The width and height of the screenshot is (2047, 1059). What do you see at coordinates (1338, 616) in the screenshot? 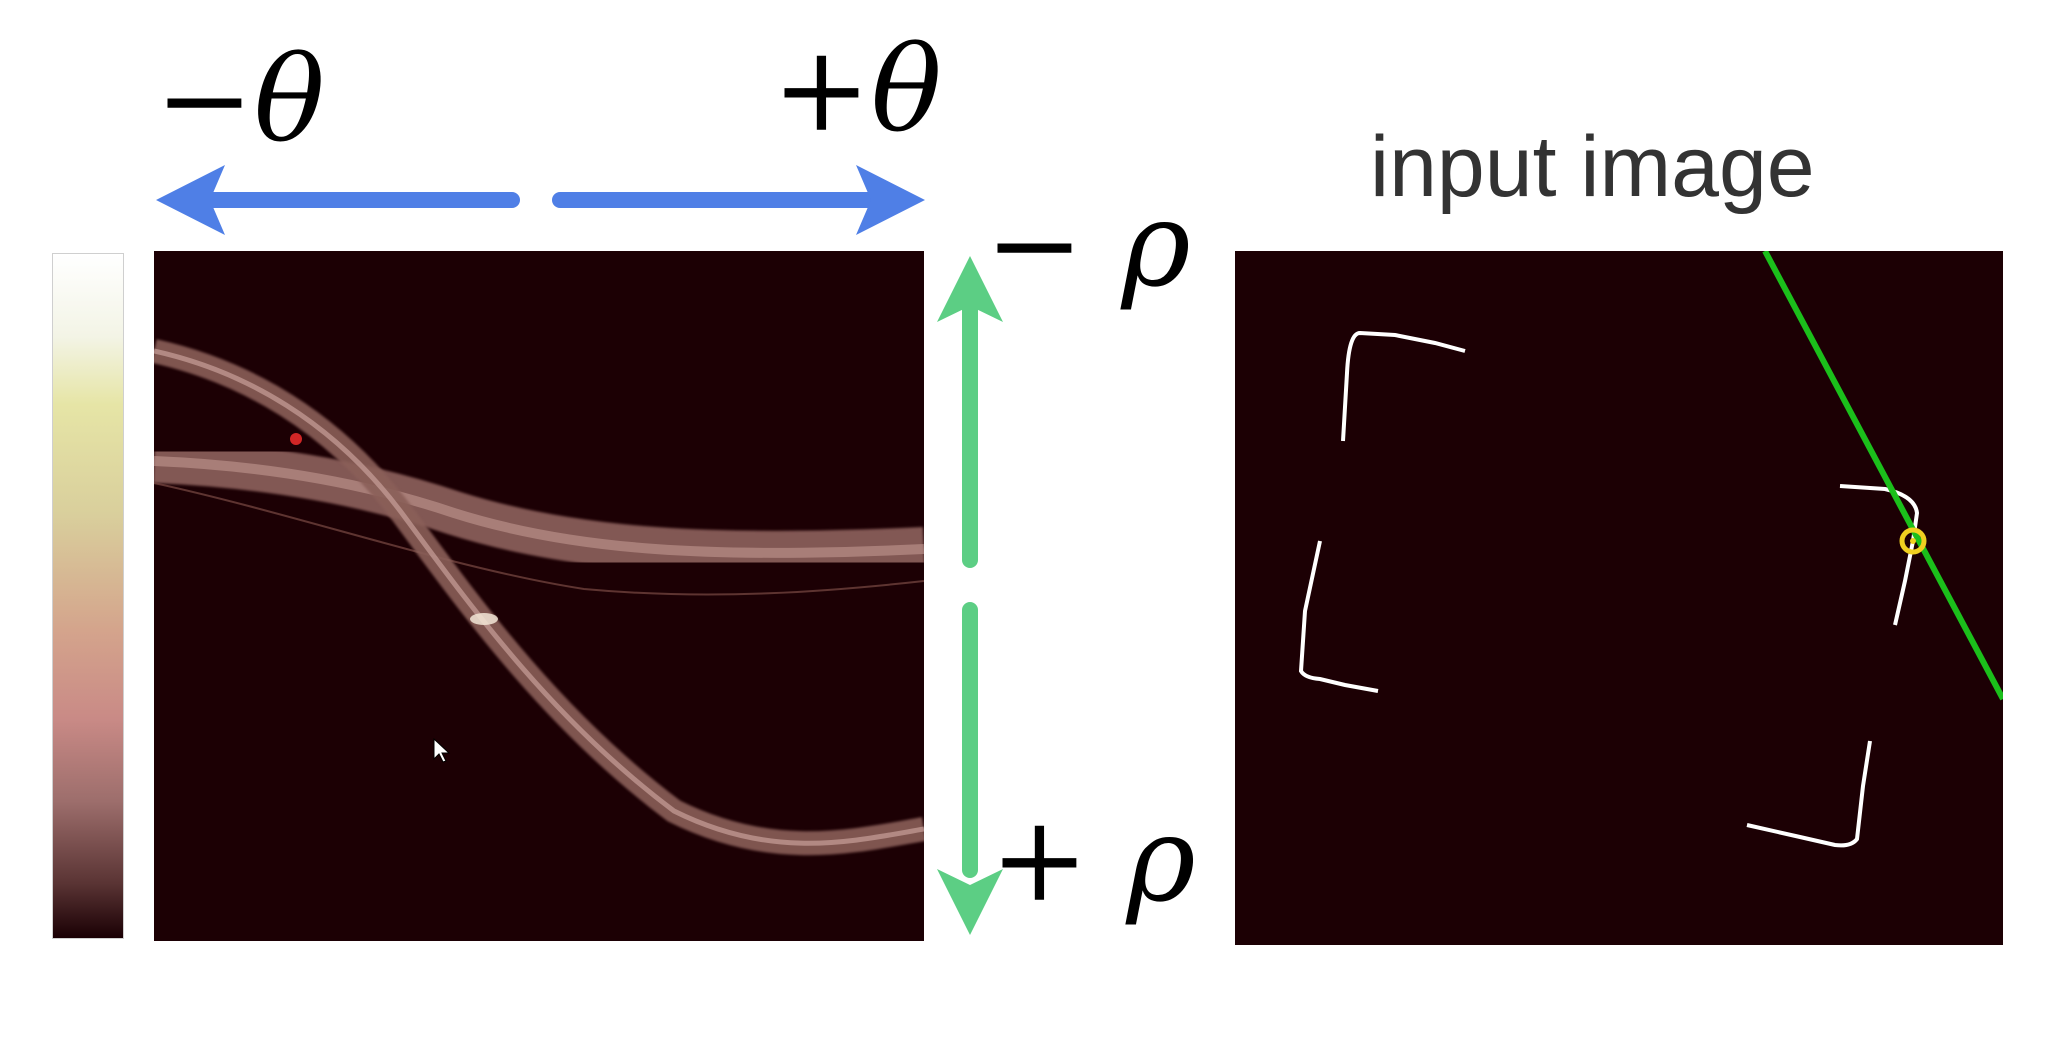
I see `edge-corner-bottom-left` at bounding box center [1338, 616].